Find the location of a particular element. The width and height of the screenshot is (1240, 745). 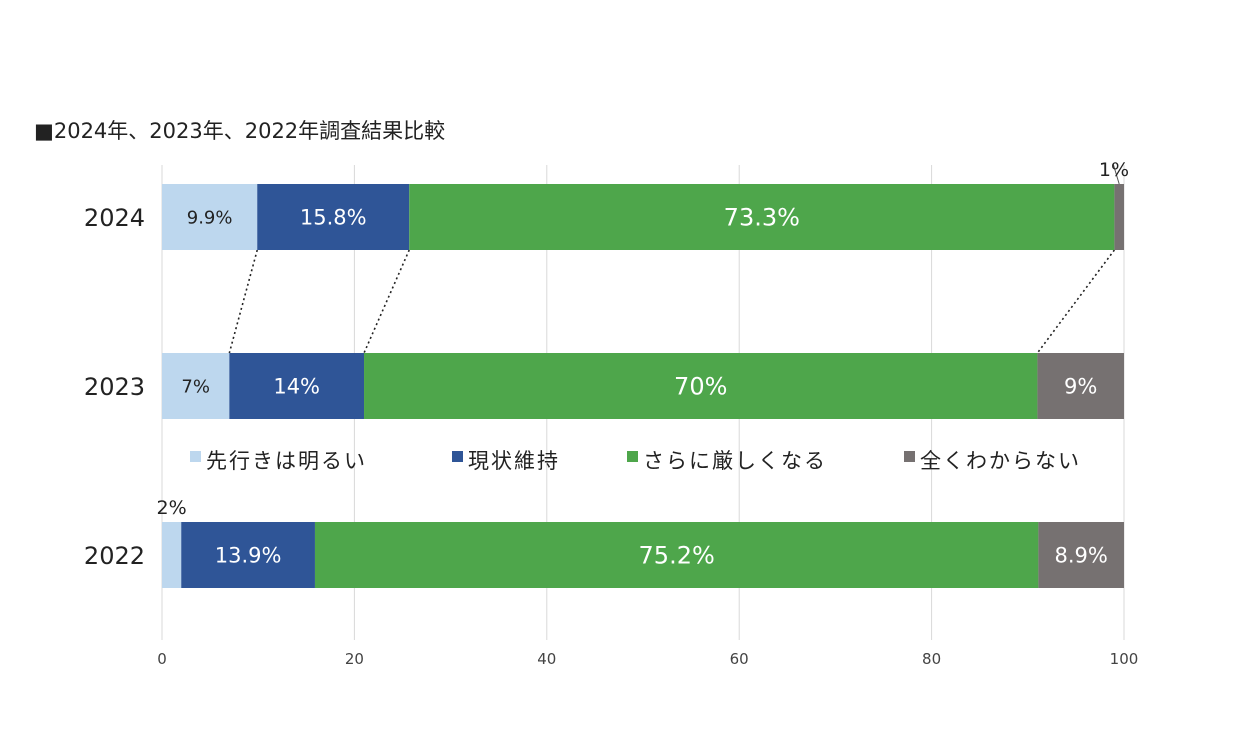

data-label: 13.9% is located at coordinates (248, 556).